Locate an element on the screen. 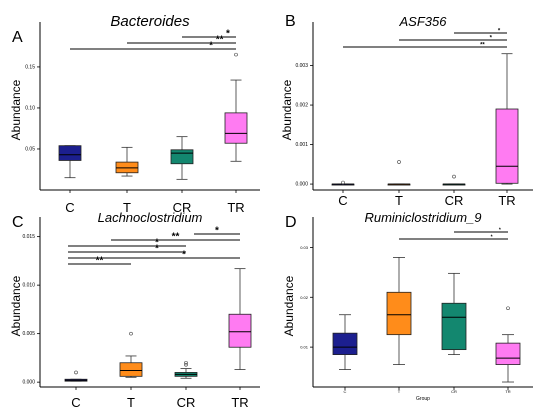 Image resolution: width=550 pixels, height=412 pixels. y-tick-label: 0.010 is located at coordinates (28, 286).